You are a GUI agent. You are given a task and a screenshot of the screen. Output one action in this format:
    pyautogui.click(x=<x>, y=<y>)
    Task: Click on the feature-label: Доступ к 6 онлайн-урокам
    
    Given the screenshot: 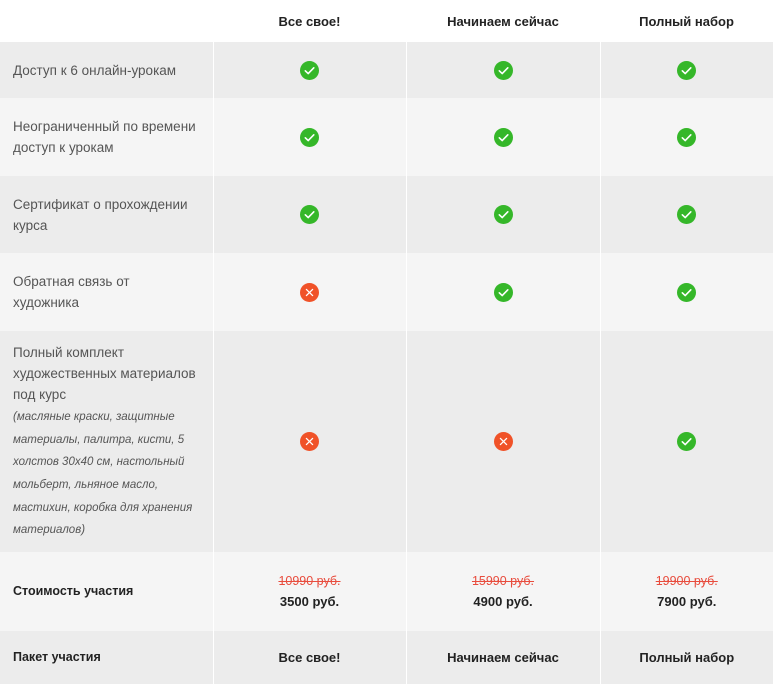 What is the action you would take?
    pyautogui.click(x=106, y=70)
    